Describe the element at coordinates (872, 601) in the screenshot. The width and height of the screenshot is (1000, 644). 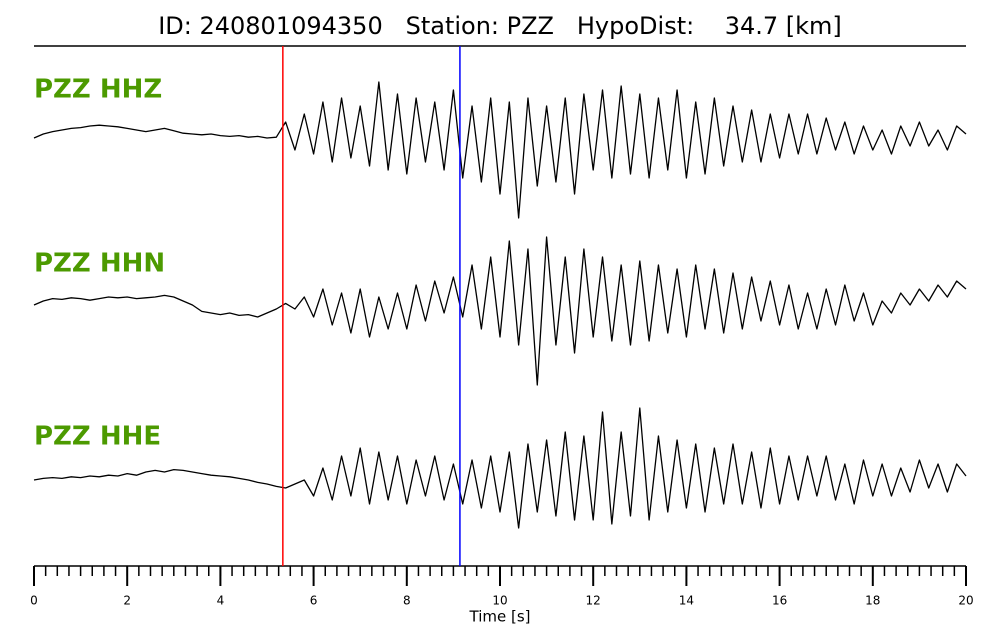
I see `x-tick-label: 18` at that location.